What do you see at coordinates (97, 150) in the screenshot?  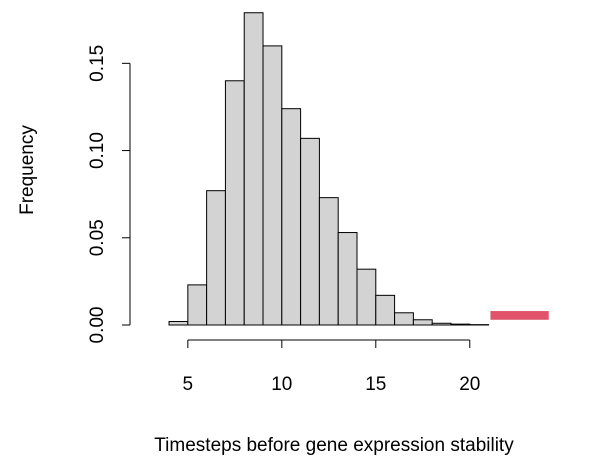 I see `y-tick-label: 0.10` at bounding box center [97, 150].